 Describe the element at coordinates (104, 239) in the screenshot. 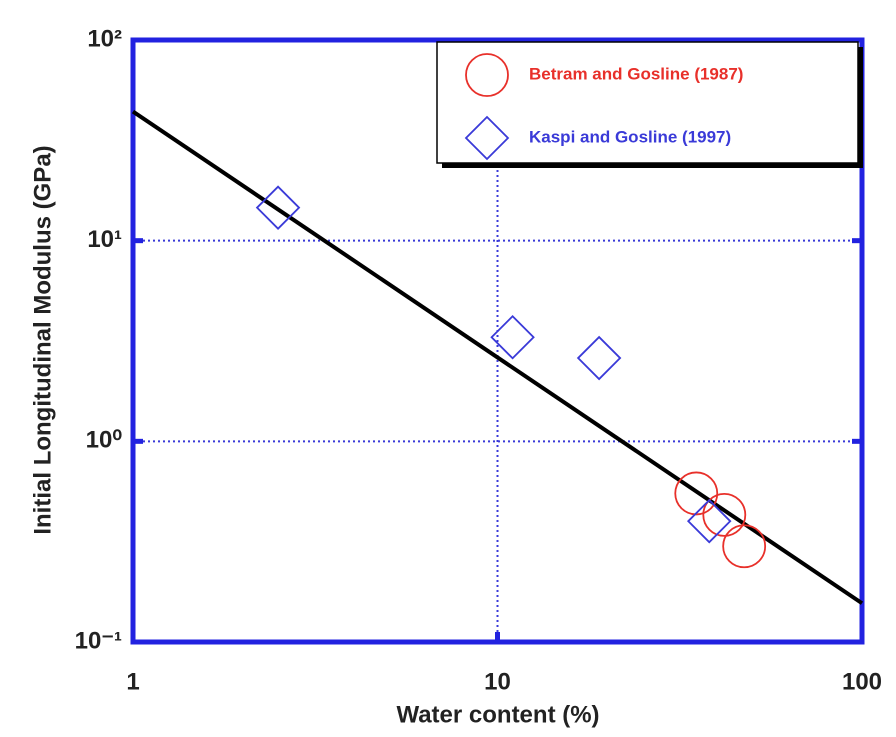

I see `y-tick-label: 10¹` at that location.